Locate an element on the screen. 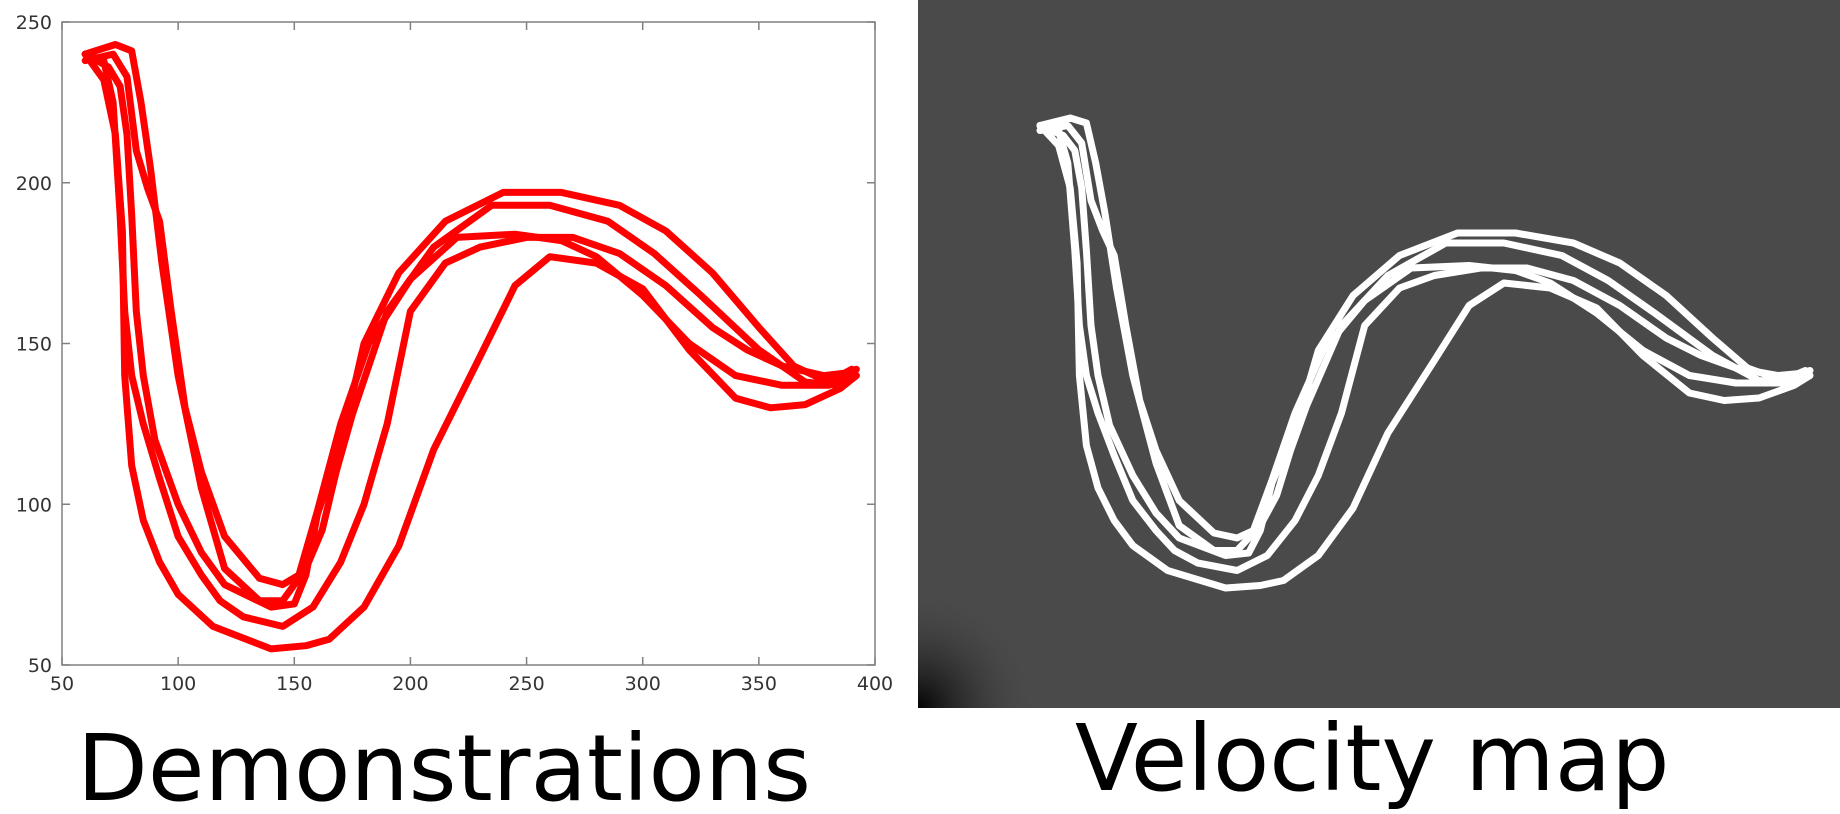 This screenshot has width=1840, height=814. corner-shadow is located at coordinates (978, 648).